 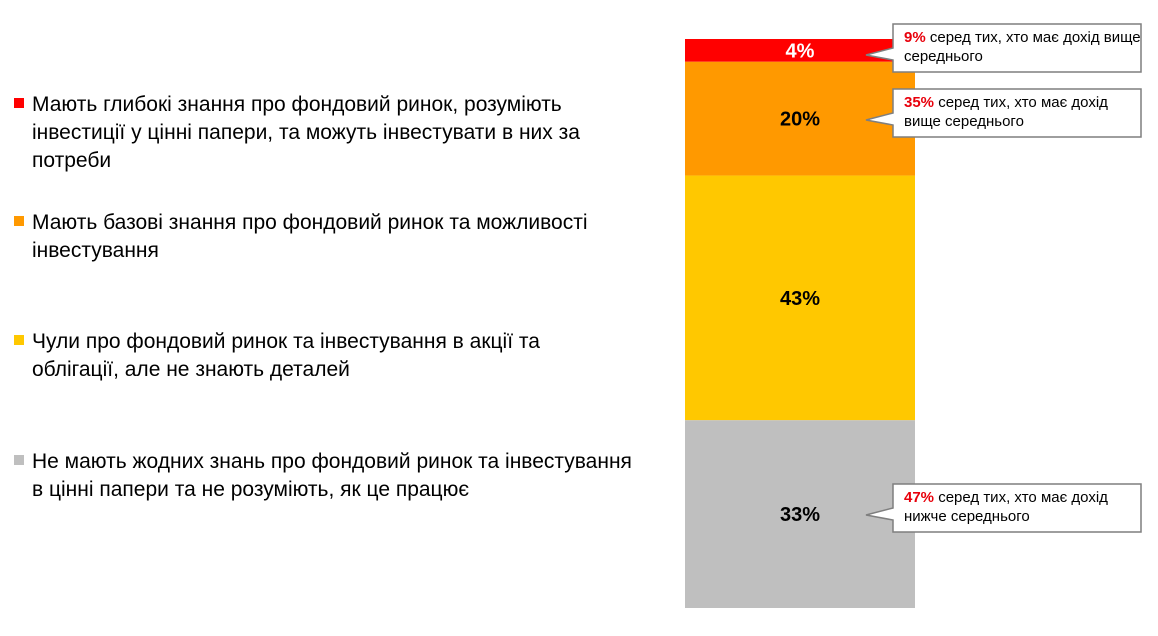 I want to click on callout-percent: 47%, so click(x=919, y=497).